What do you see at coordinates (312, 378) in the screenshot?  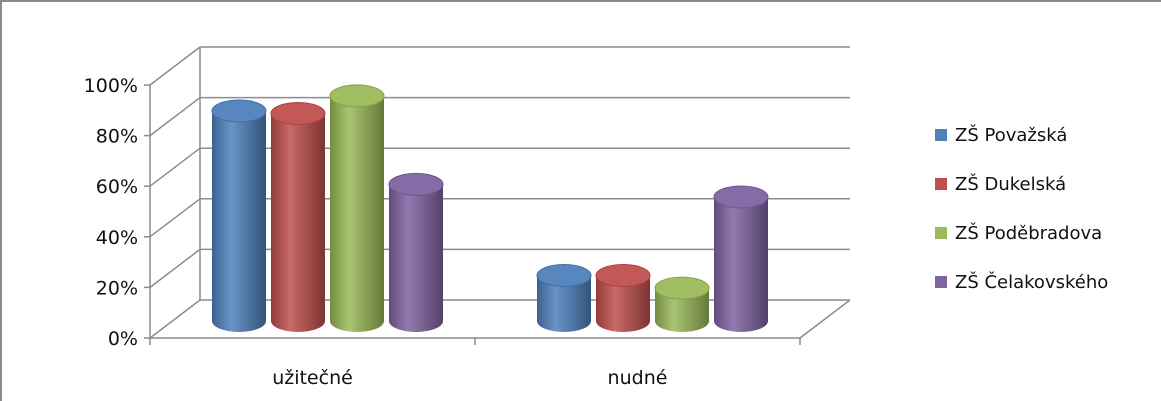 I see `x-category-label: užitečné` at bounding box center [312, 378].